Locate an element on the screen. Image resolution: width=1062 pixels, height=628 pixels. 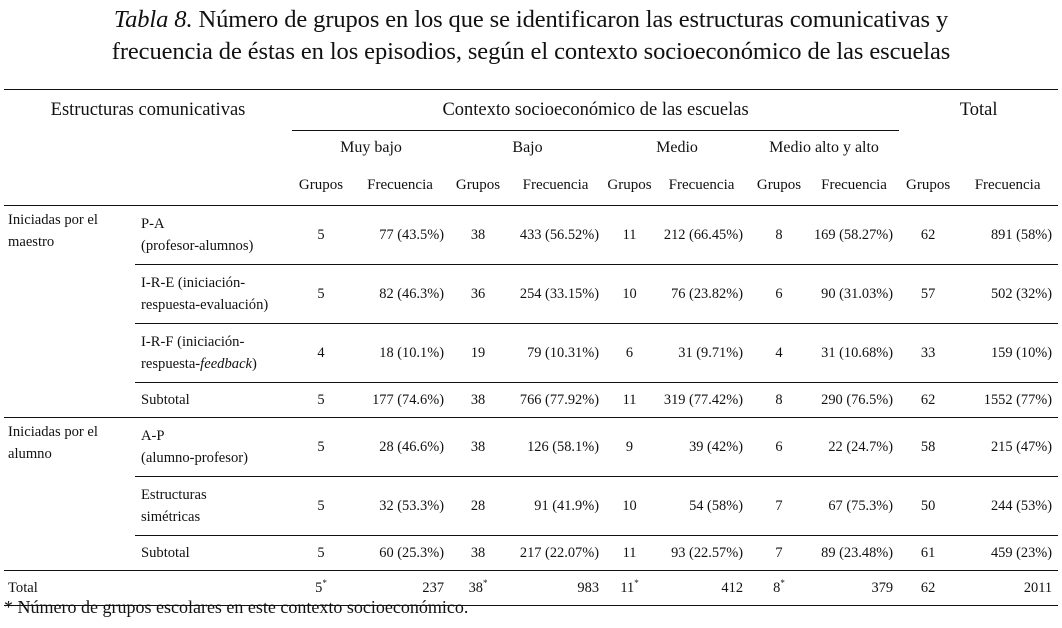
cell-frecuencia: 32 (53.3%) is located at coordinates (400, 506).